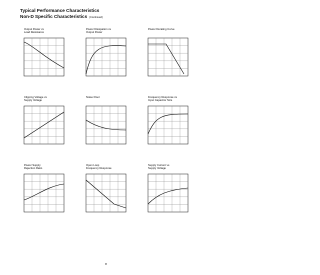  I want to click on panel-title: Output Power, so click(94, 32).